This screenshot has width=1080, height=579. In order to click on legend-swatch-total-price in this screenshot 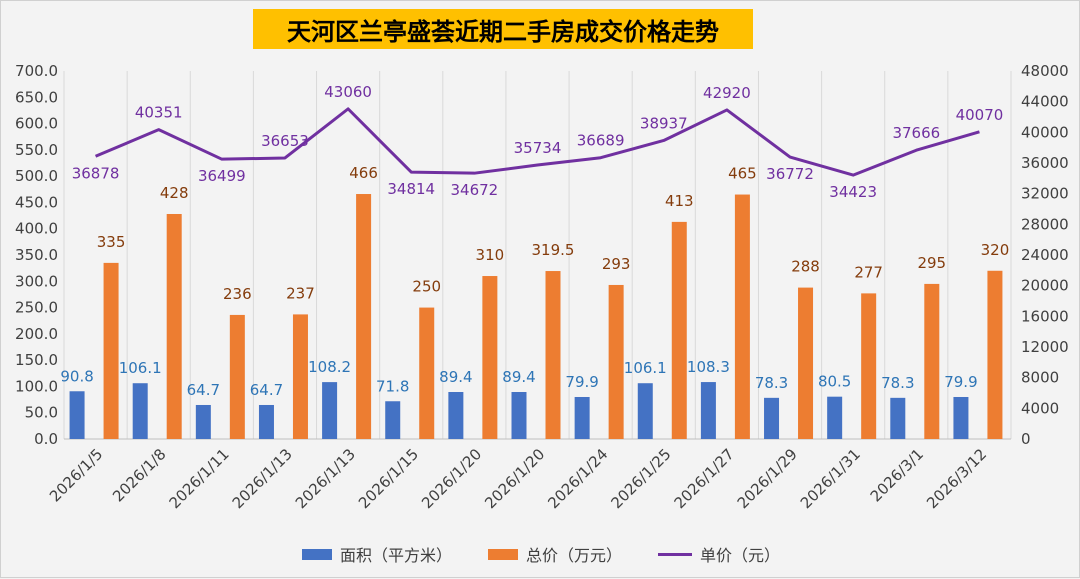, I will do `click(502, 554)`.